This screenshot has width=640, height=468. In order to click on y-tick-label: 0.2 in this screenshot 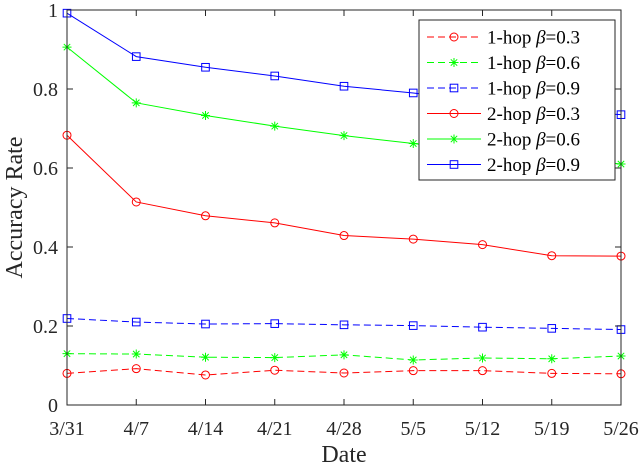, I will do `click(45, 327)`.